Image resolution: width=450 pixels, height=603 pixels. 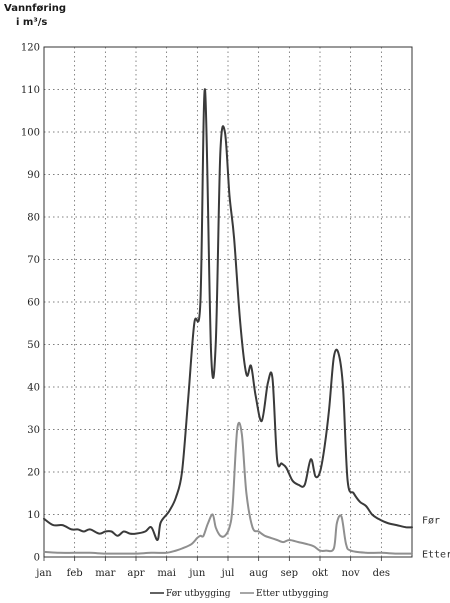 I want to click on x-tick-label: apr, so click(x=135, y=573).